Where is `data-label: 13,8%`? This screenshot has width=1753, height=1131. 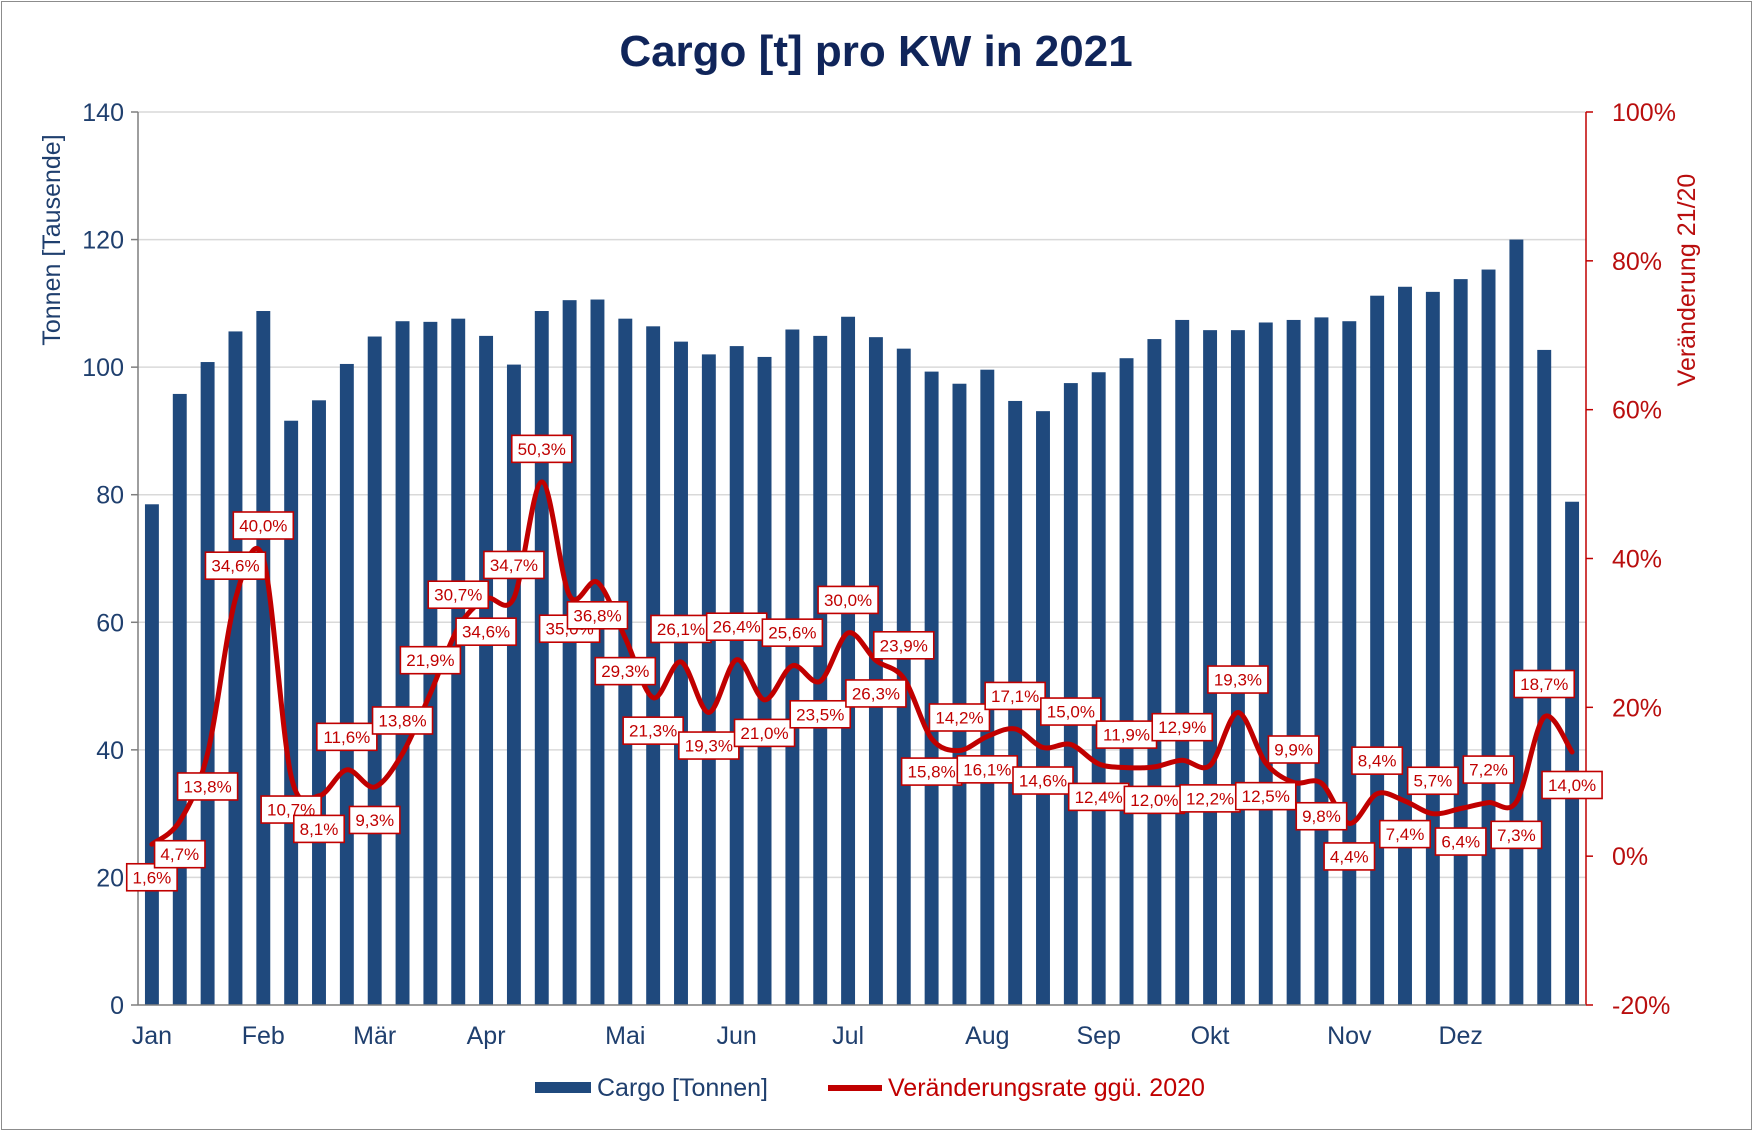 data-label: 13,8% is located at coordinates (207, 786).